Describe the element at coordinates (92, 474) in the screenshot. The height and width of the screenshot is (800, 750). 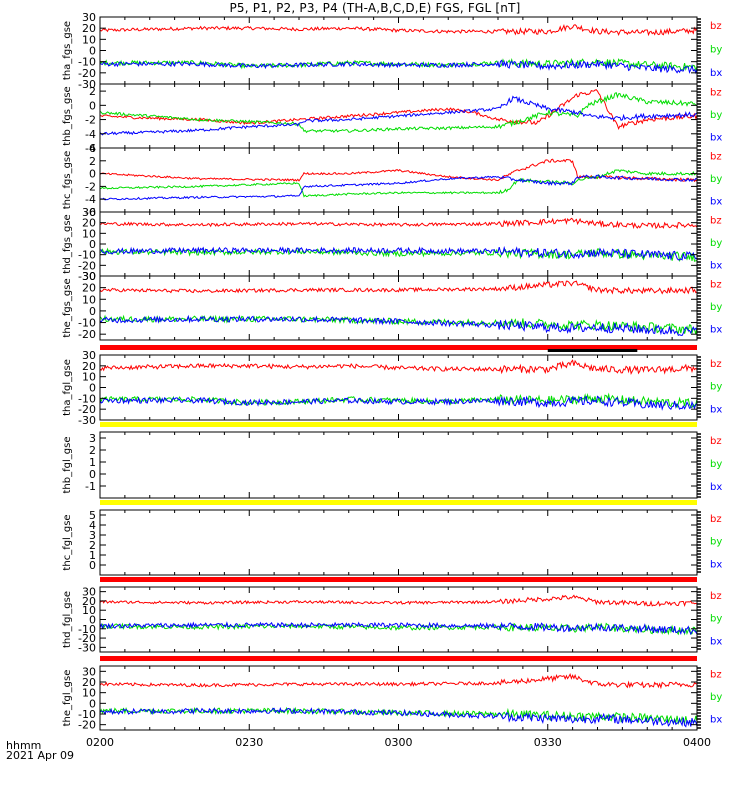
I see `thb_fgl_gse-ytick-label: 0` at that location.